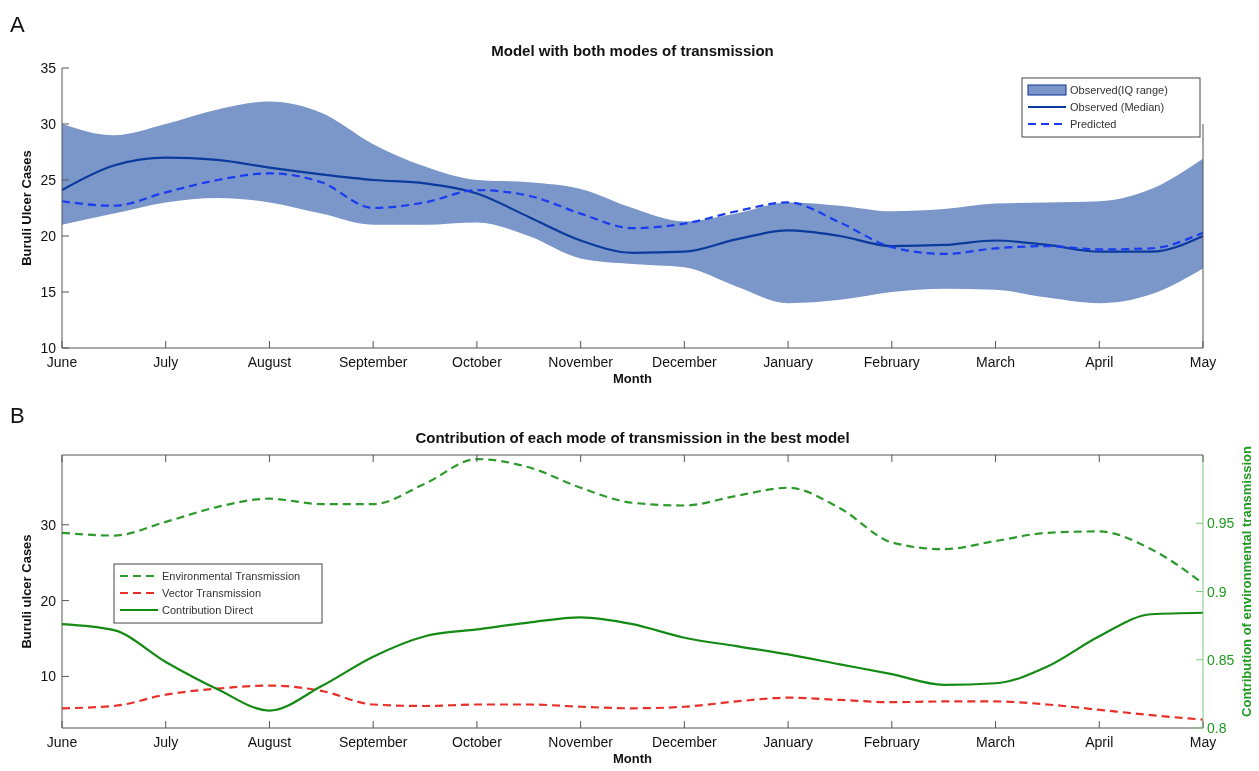  Describe the element at coordinates (1093, 124) in the screenshot. I see `legend-label: Predicted` at that location.